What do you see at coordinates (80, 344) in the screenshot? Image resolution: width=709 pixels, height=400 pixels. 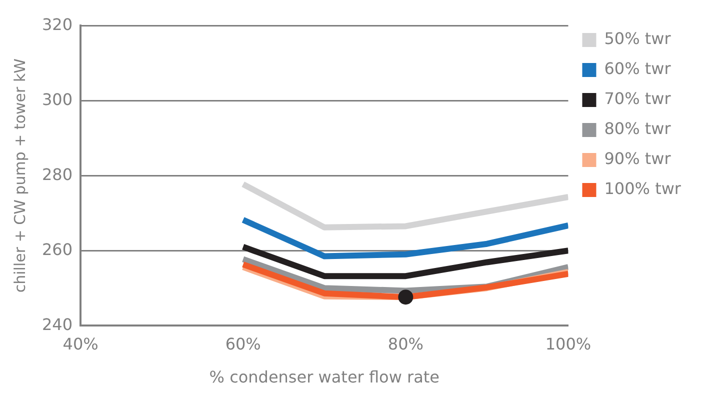 I see `x-tick-label: 40%` at bounding box center [80, 344].